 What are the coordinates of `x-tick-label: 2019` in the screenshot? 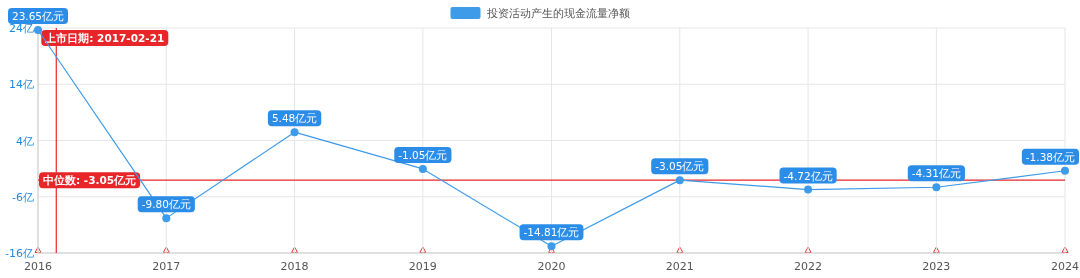 It's located at (422, 266).